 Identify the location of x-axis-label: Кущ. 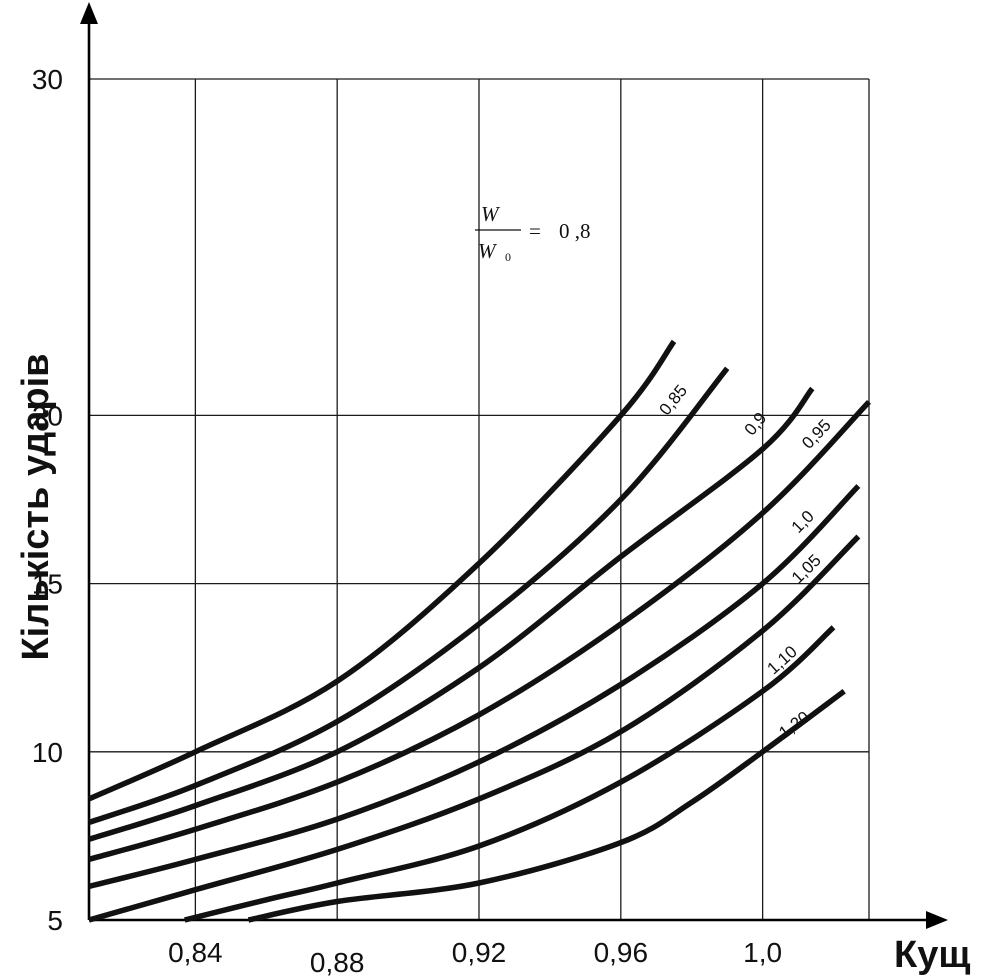
(932, 955).